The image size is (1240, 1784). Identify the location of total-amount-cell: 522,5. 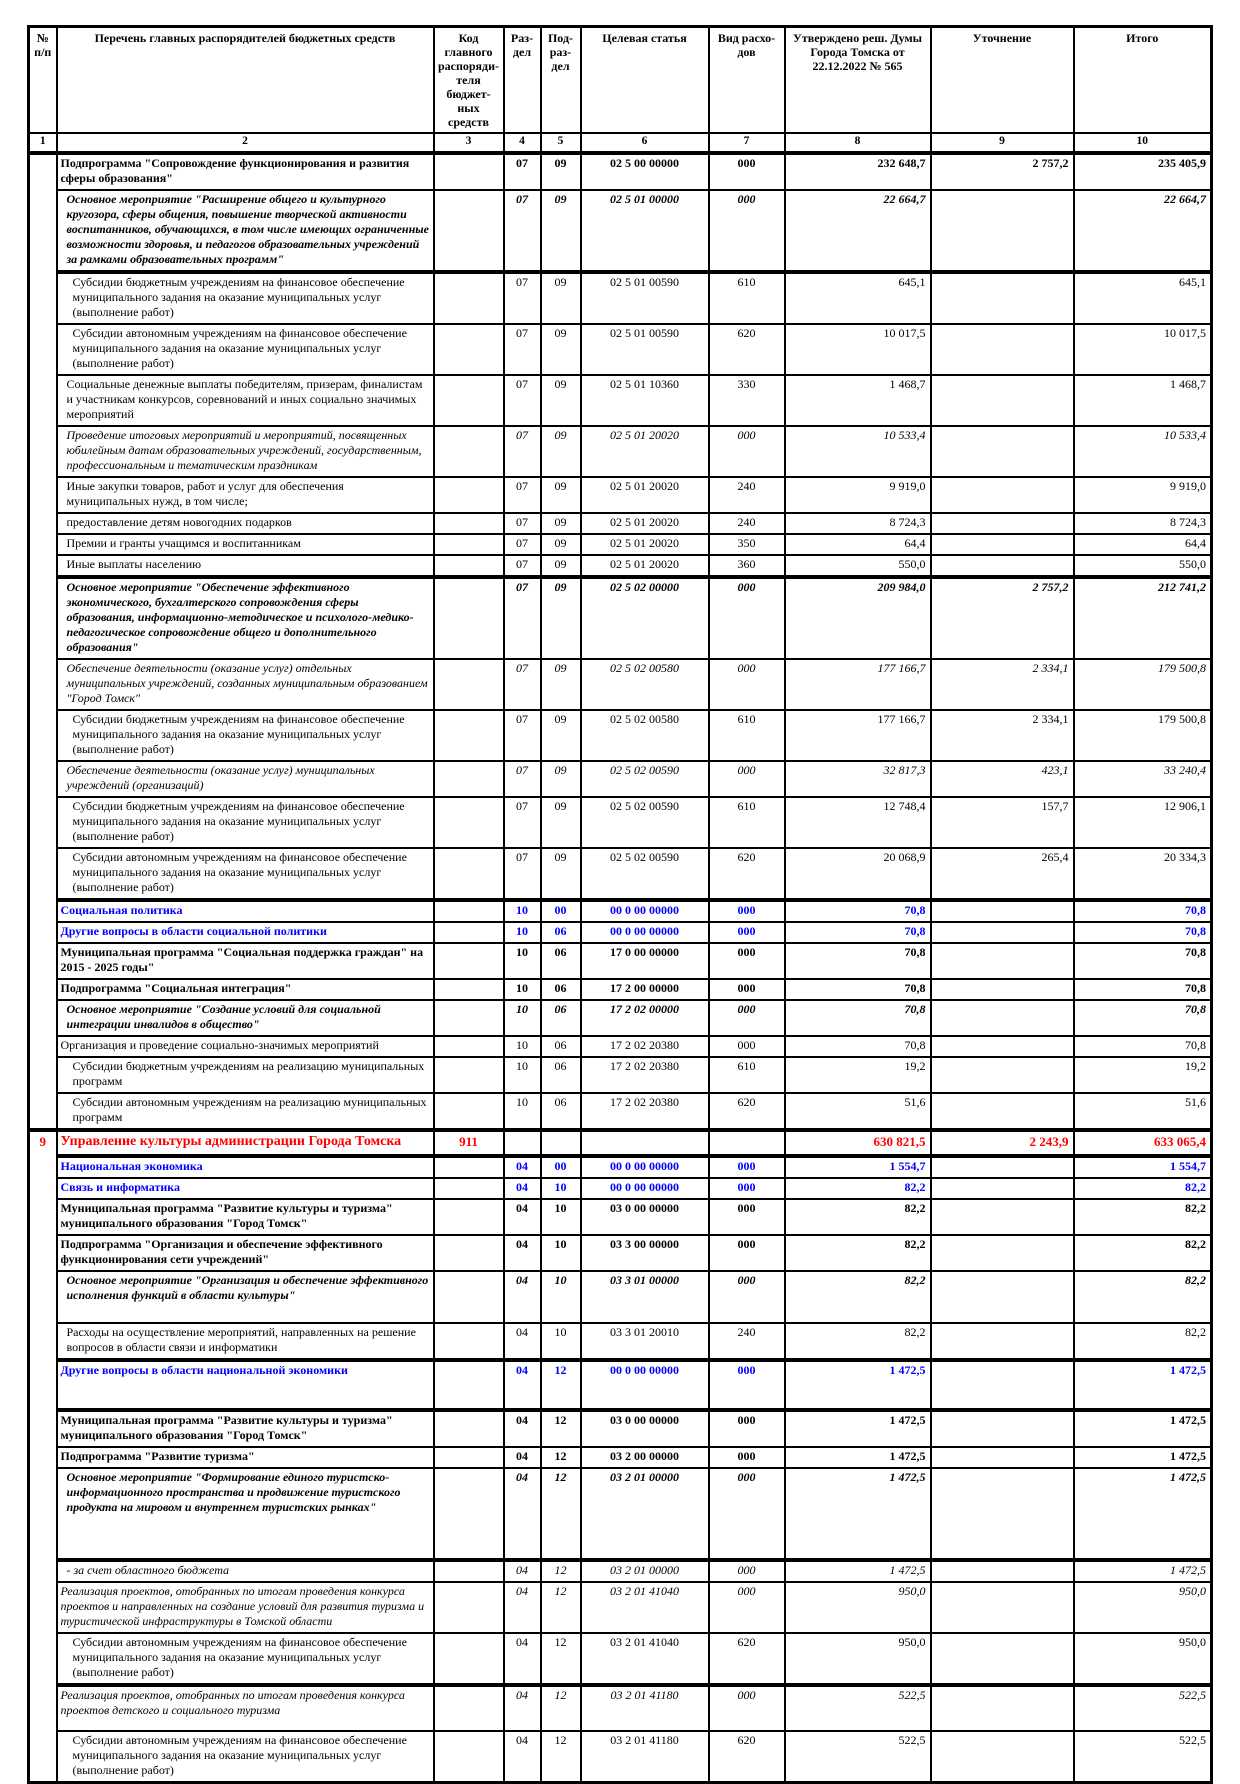
(1142, 1757).